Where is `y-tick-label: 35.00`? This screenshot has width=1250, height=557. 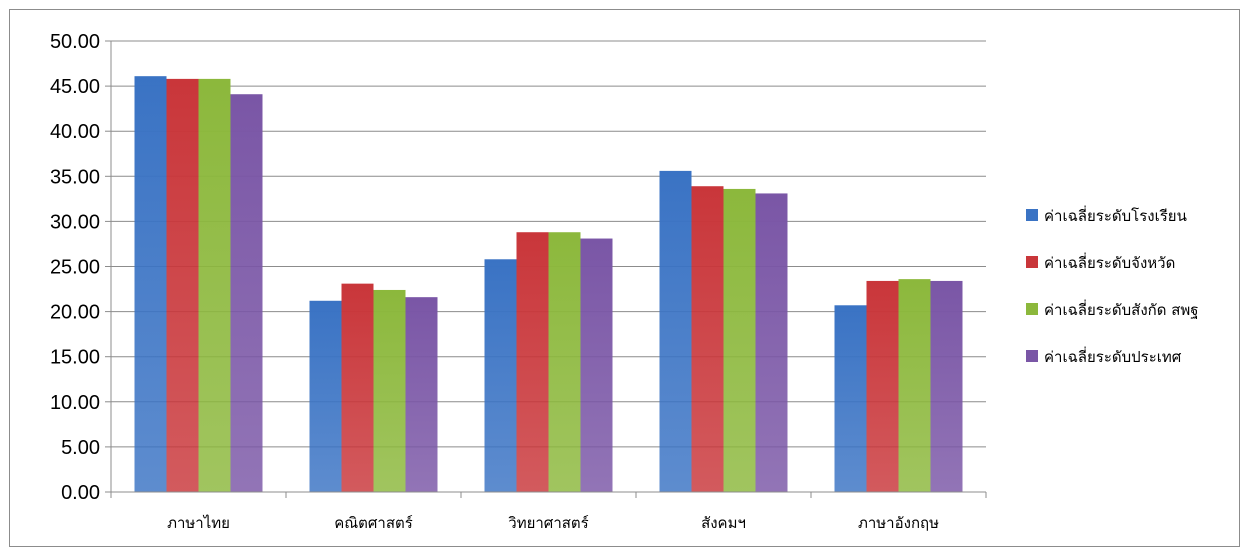
y-tick-label: 35.00 is located at coordinates (75, 177).